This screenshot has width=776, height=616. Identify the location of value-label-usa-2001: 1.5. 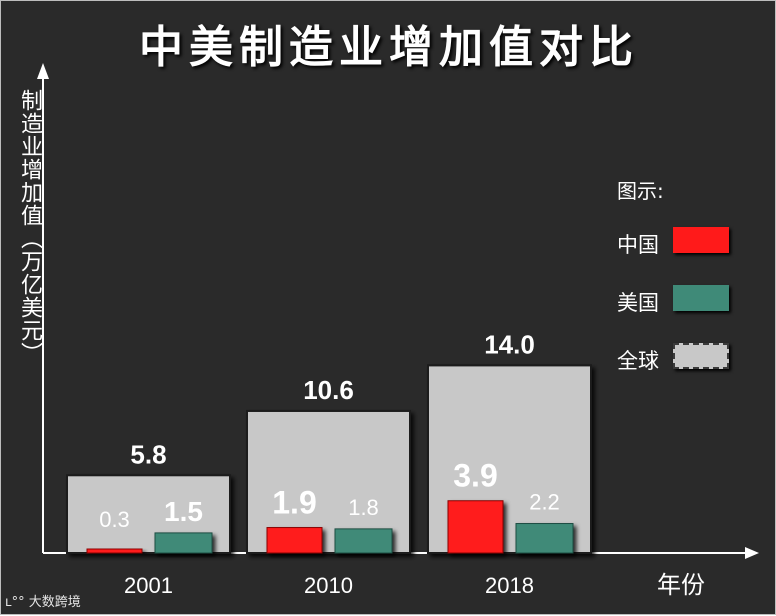
(183, 511).